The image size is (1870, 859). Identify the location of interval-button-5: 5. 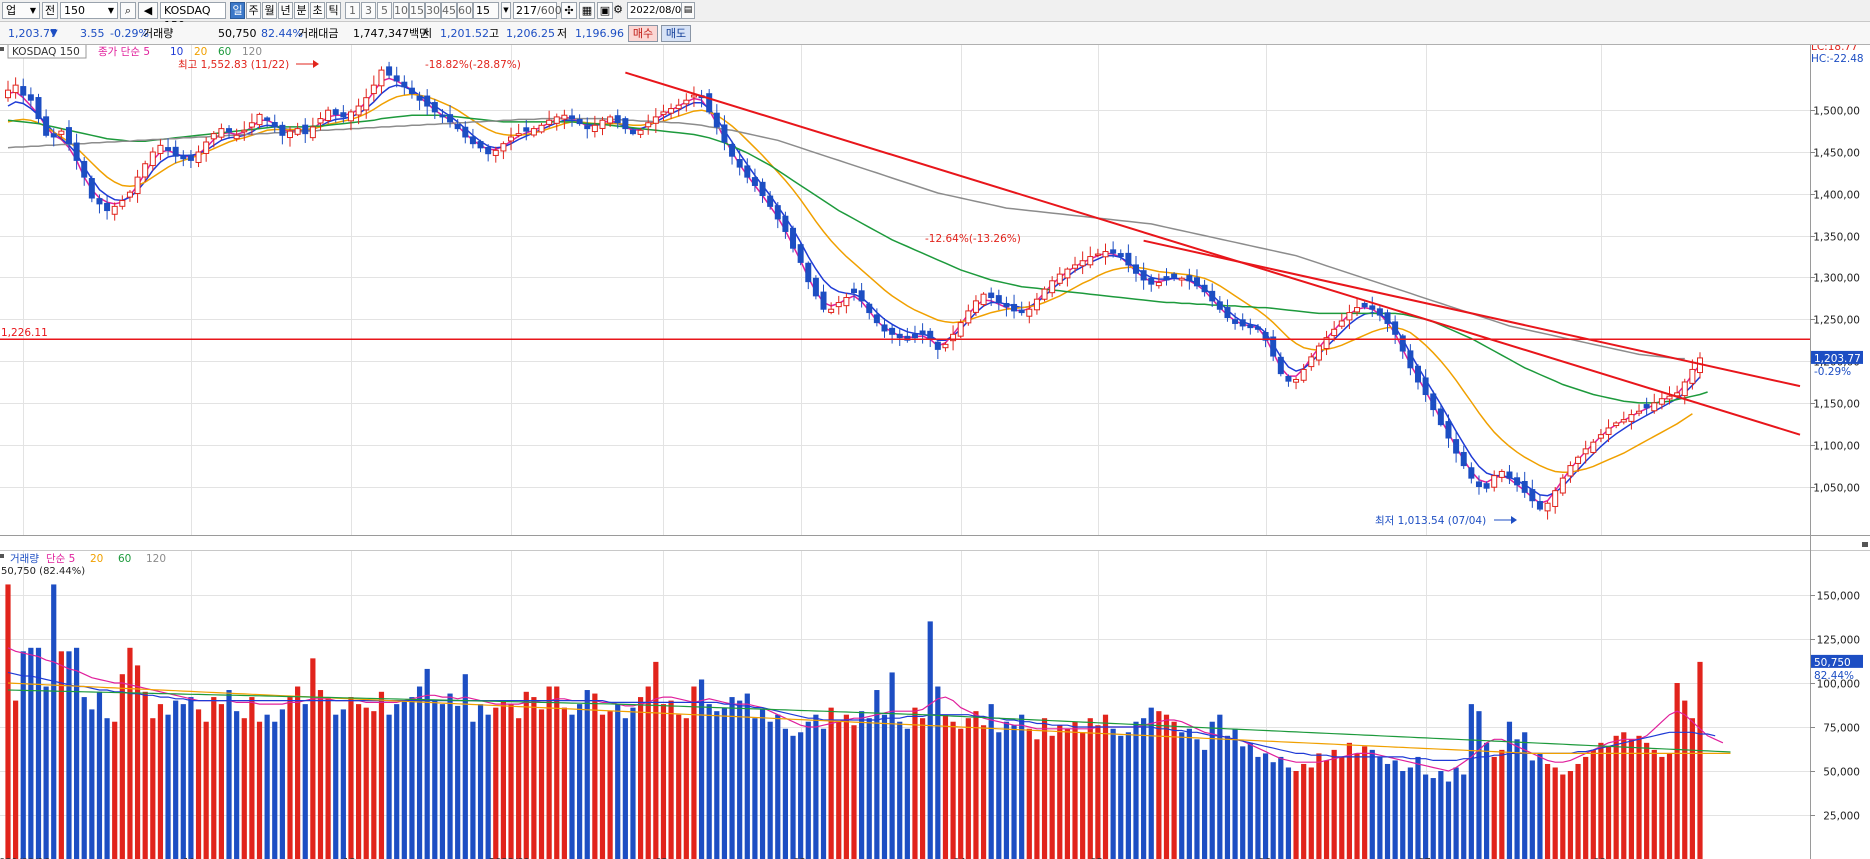
(384, 10).